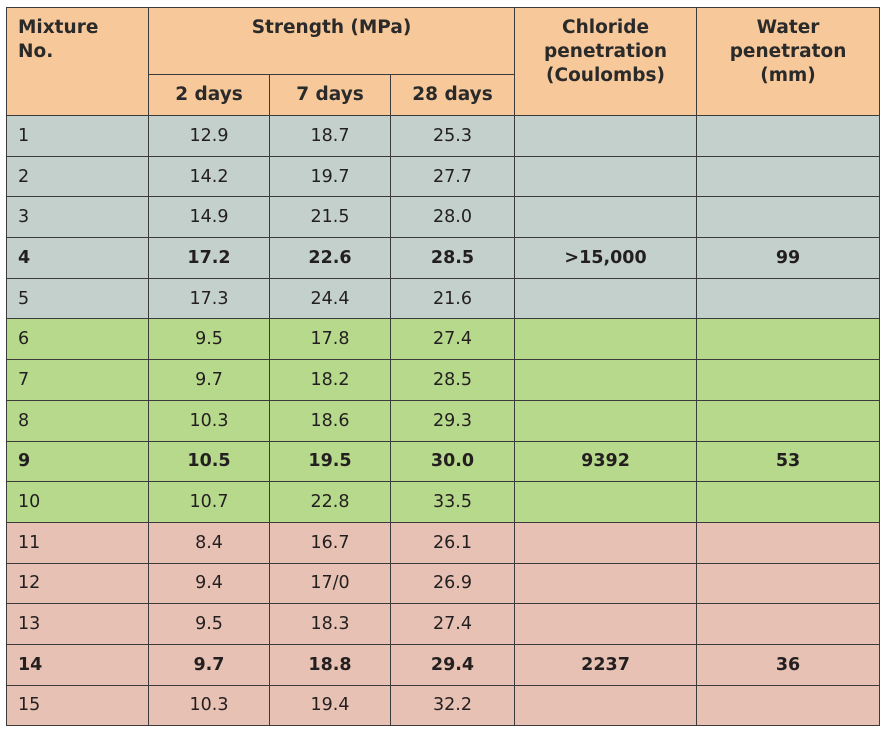  Describe the element at coordinates (330, 583) in the screenshot. I see `strength-7d-cell: 17/0` at that location.